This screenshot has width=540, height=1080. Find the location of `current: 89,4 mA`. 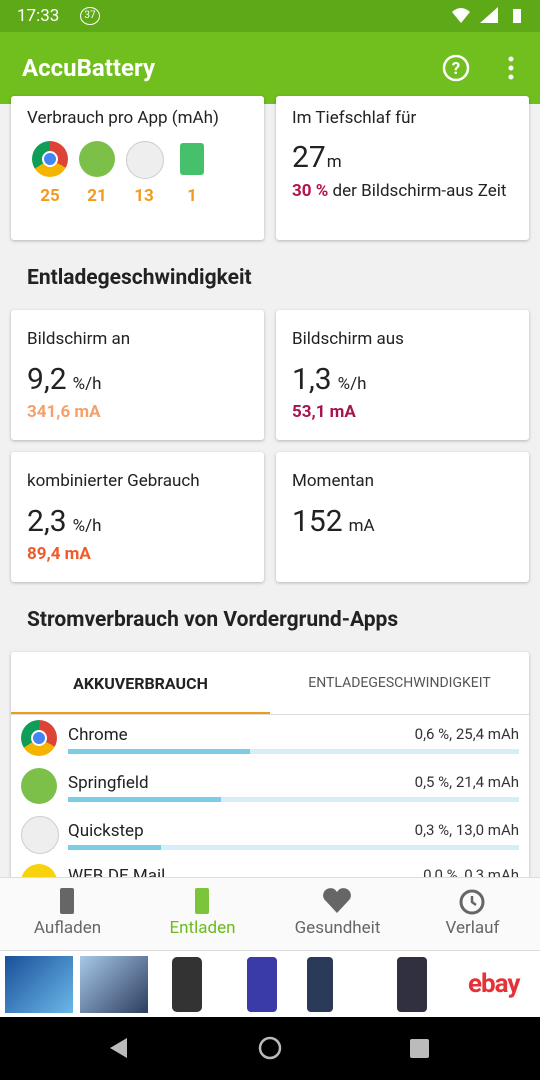

current: 89,4 mA is located at coordinates (59, 554).